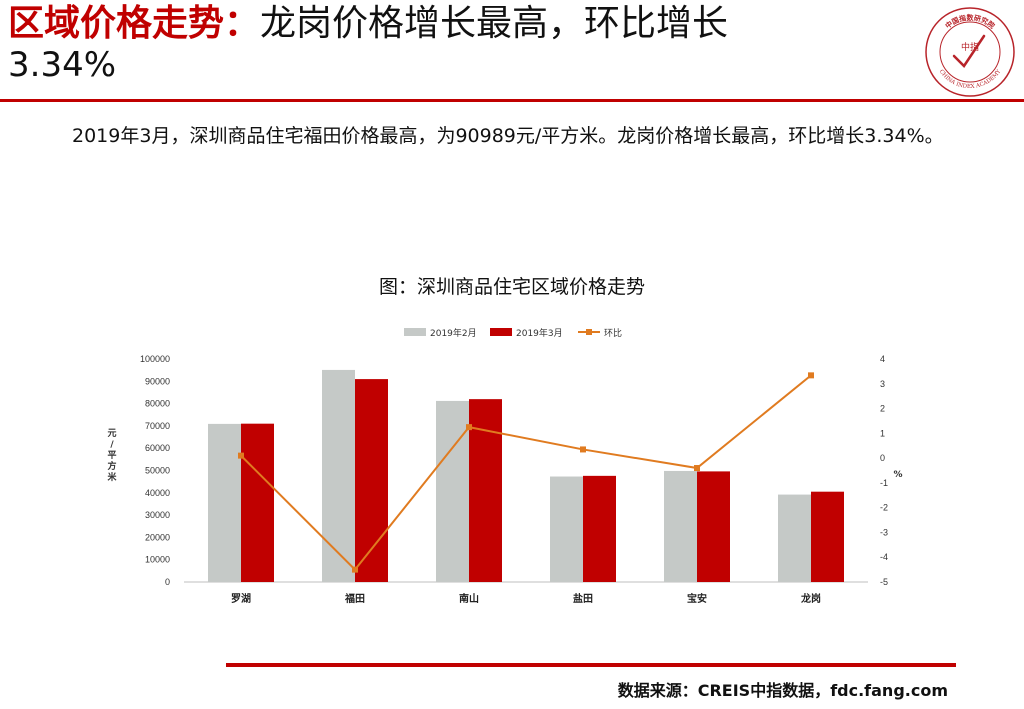 Image resolution: width=1024 pixels, height=709 pixels. I want to click on x-tick-label: 福田, so click(354, 598).